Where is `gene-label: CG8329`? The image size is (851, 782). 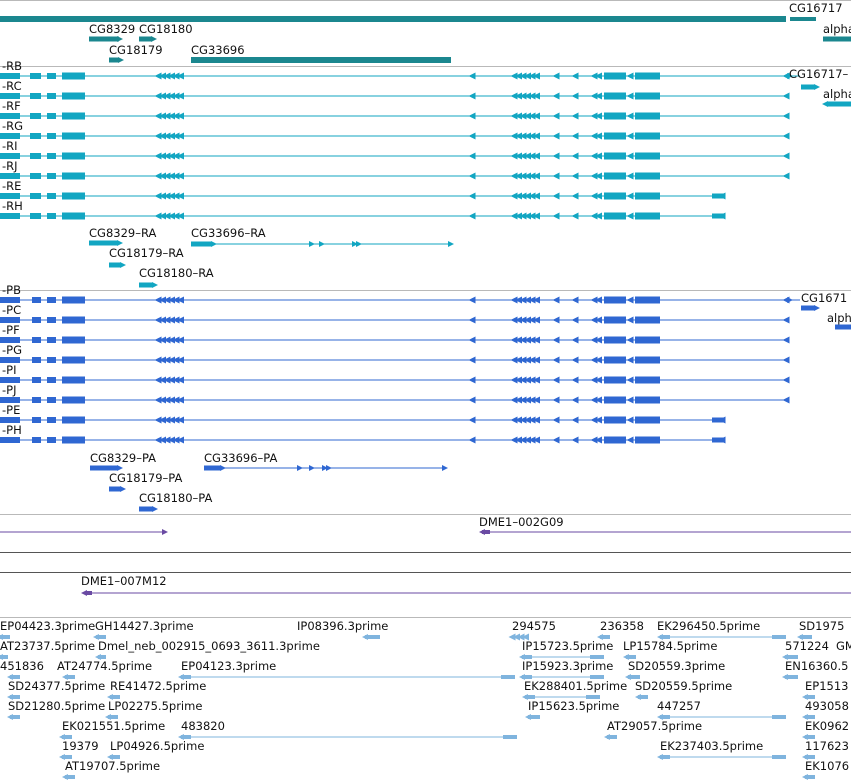 gene-label: CG8329 is located at coordinates (112, 29).